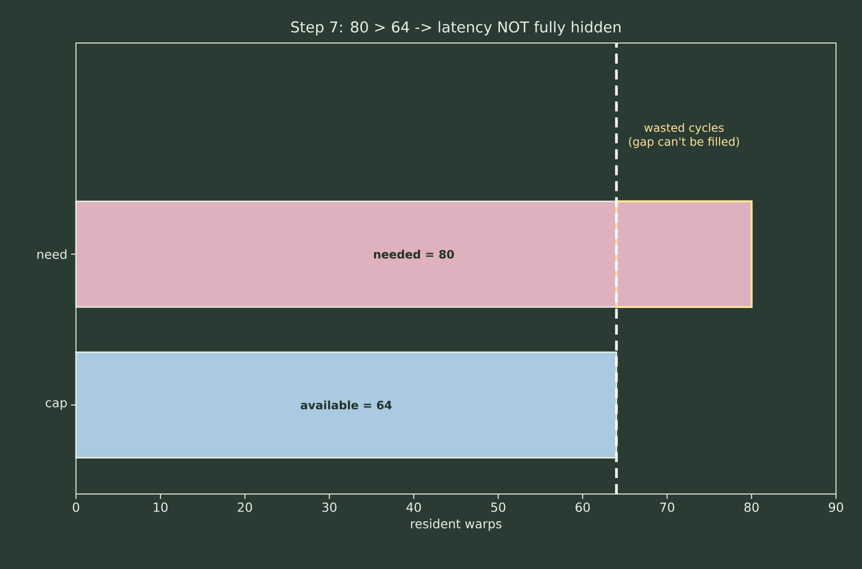 The height and width of the screenshot is (569, 862). Describe the element at coordinates (329, 507) in the screenshot. I see `x-tick-label: 30` at that location.